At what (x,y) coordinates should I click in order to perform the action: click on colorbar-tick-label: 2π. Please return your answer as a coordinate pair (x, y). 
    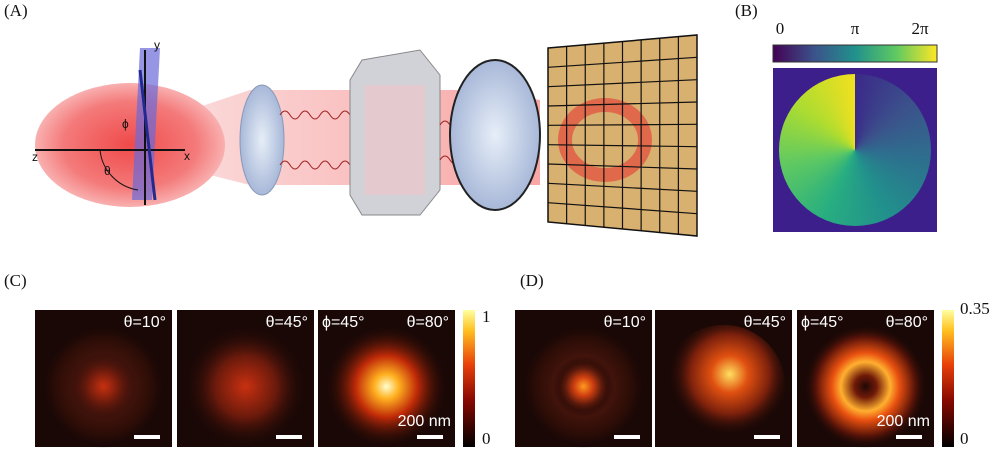
    Looking at the image, I should click on (920, 28).